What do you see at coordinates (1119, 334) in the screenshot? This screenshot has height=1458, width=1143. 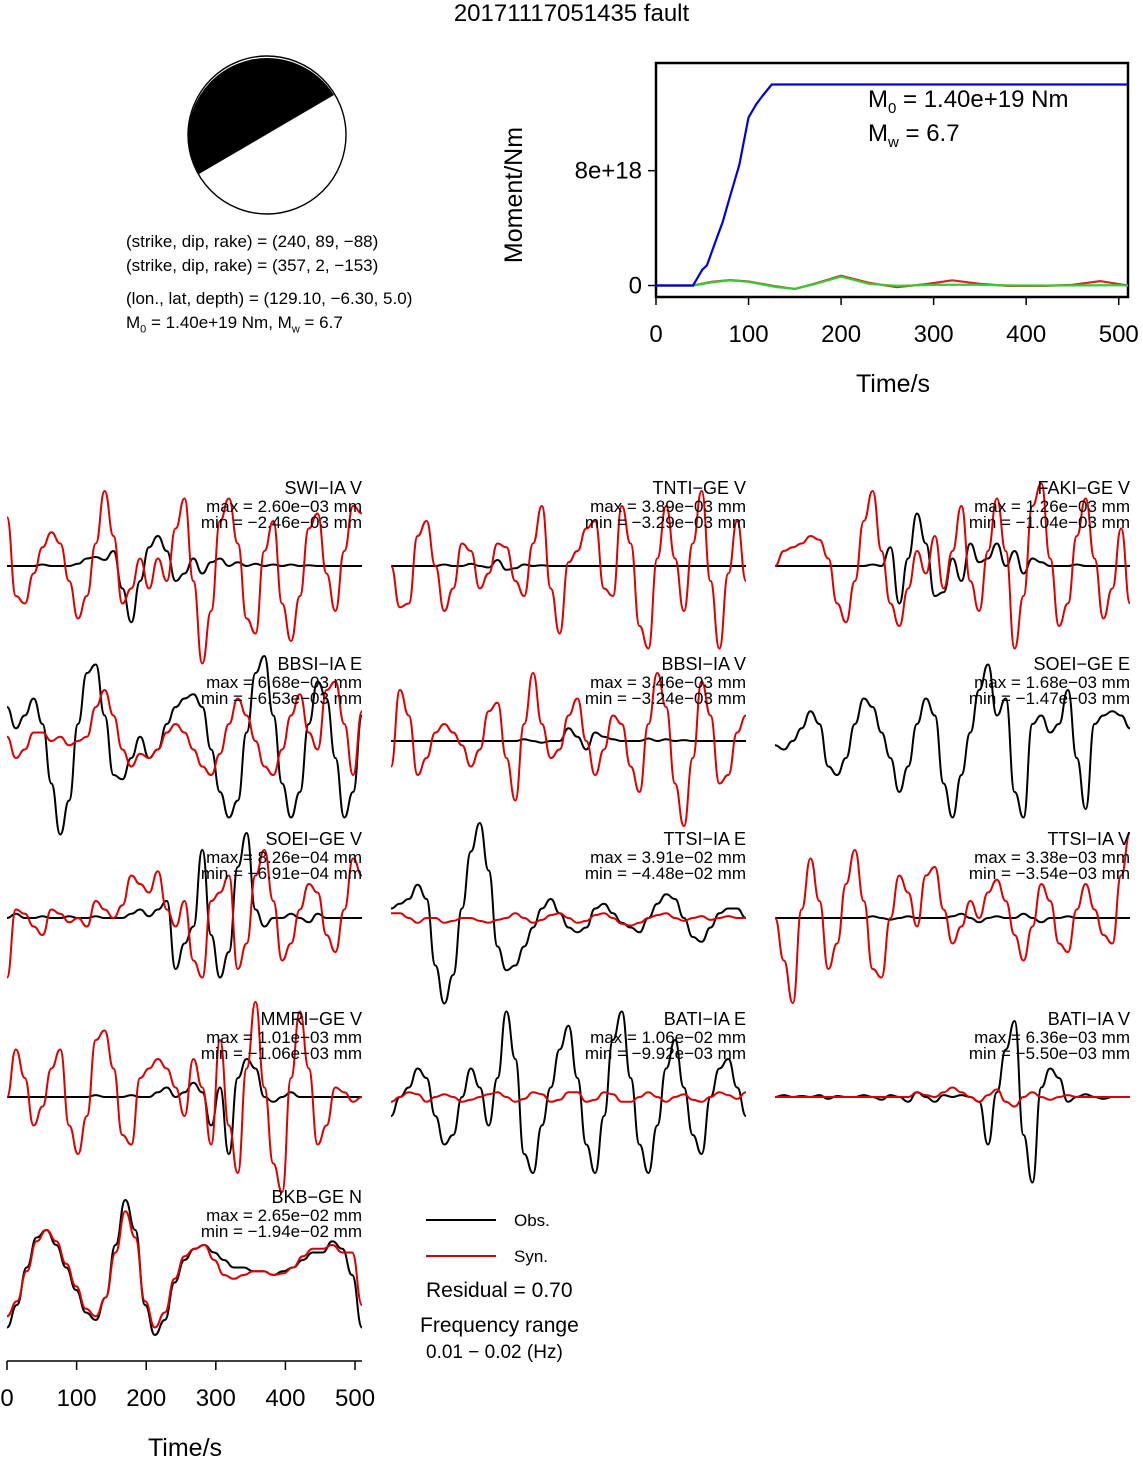 I see `x-tick-label: 500` at bounding box center [1119, 334].